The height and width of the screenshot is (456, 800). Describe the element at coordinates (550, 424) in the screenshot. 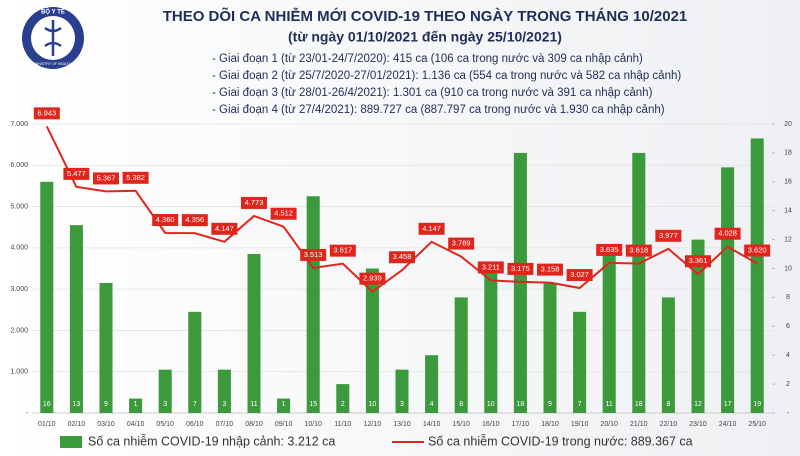

I see `x-tick-label: 18/10` at that location.